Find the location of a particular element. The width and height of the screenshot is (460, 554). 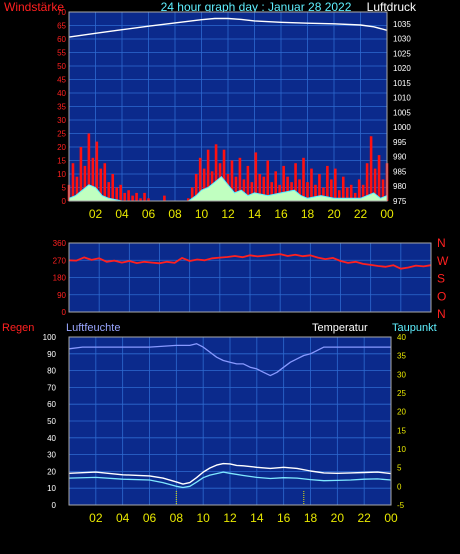

wind-panel-x-tick-label: 10 is located at coordinates (202, 214).